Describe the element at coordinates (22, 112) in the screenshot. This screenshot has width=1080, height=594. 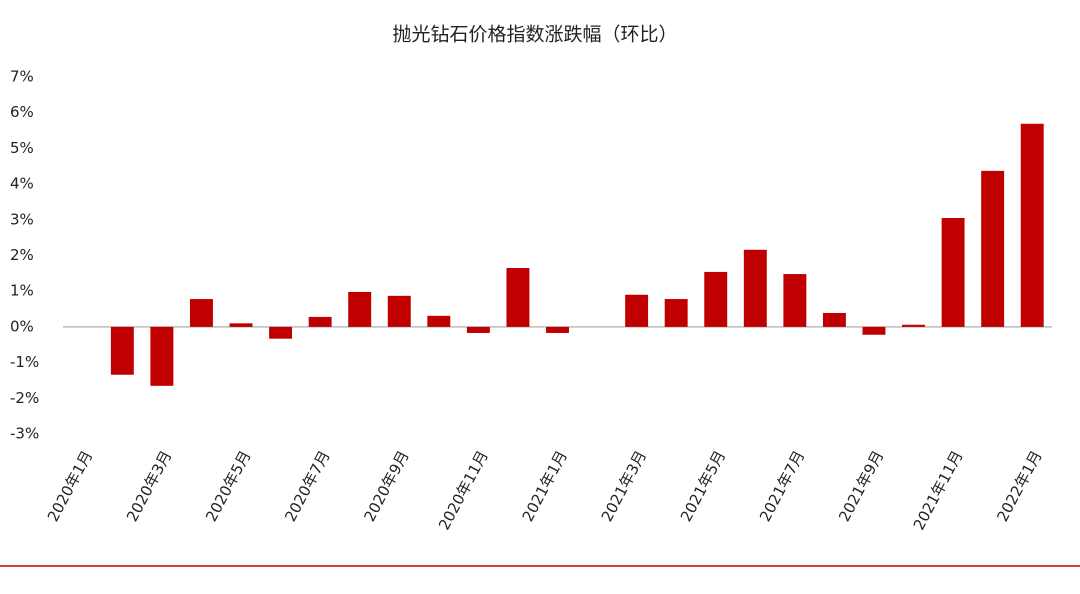
I see `y-tick-label: 6%` at that location.